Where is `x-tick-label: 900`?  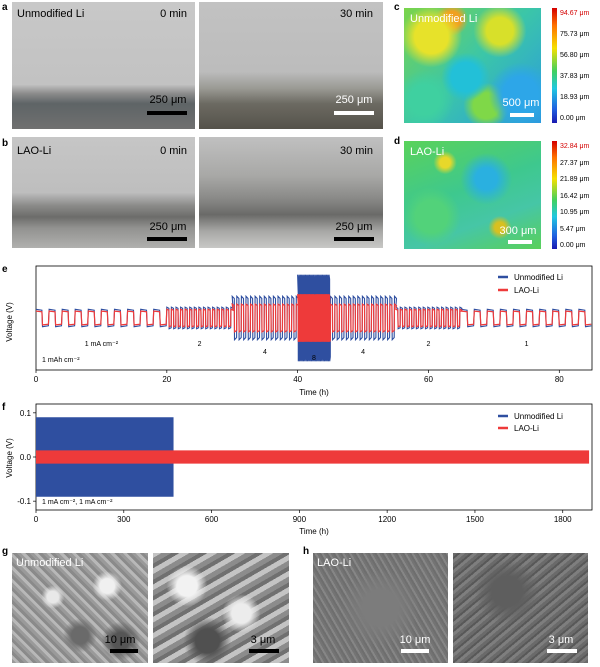
x-tick-label: 900 is located at coordinates (300, 519).